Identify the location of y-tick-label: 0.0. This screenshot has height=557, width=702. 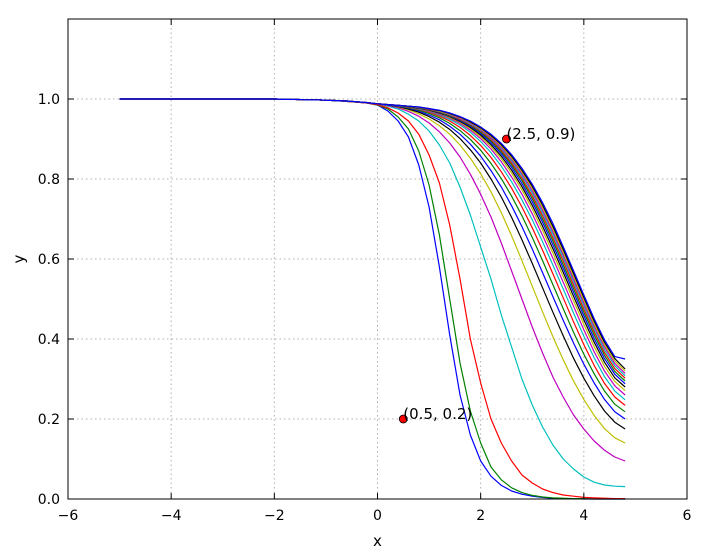
(49, 500).